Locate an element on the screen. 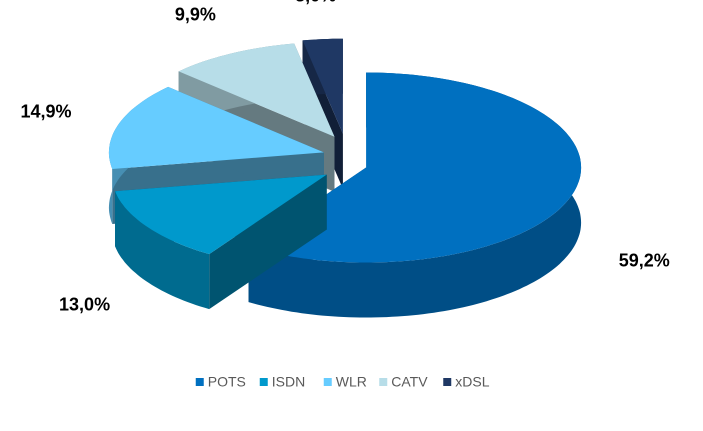 Image resolution: width=703 pixels, height=431 pixels. legend-label: xDSL is located at coordinates (472, 382).